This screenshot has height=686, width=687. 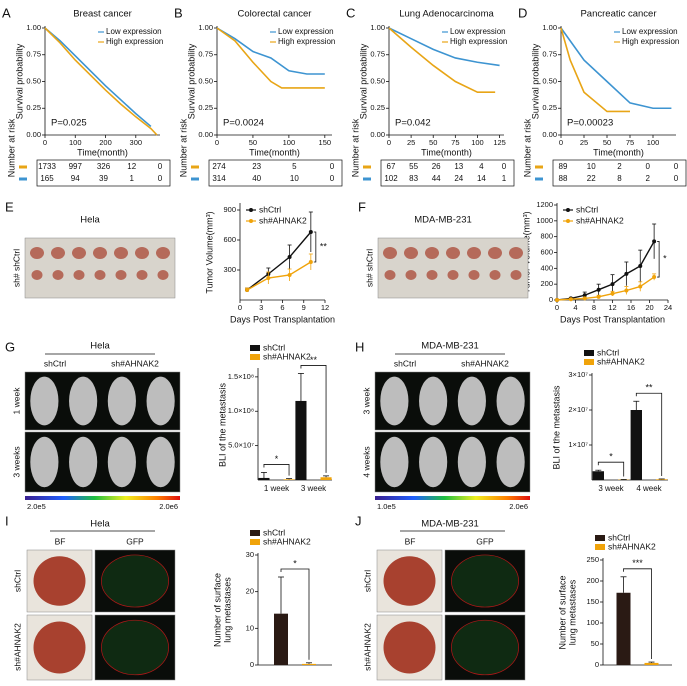 What do you see at coordinates (75, 178) in the screenshot?
I see `risk-count: 94` at bounding box center [75, 178].